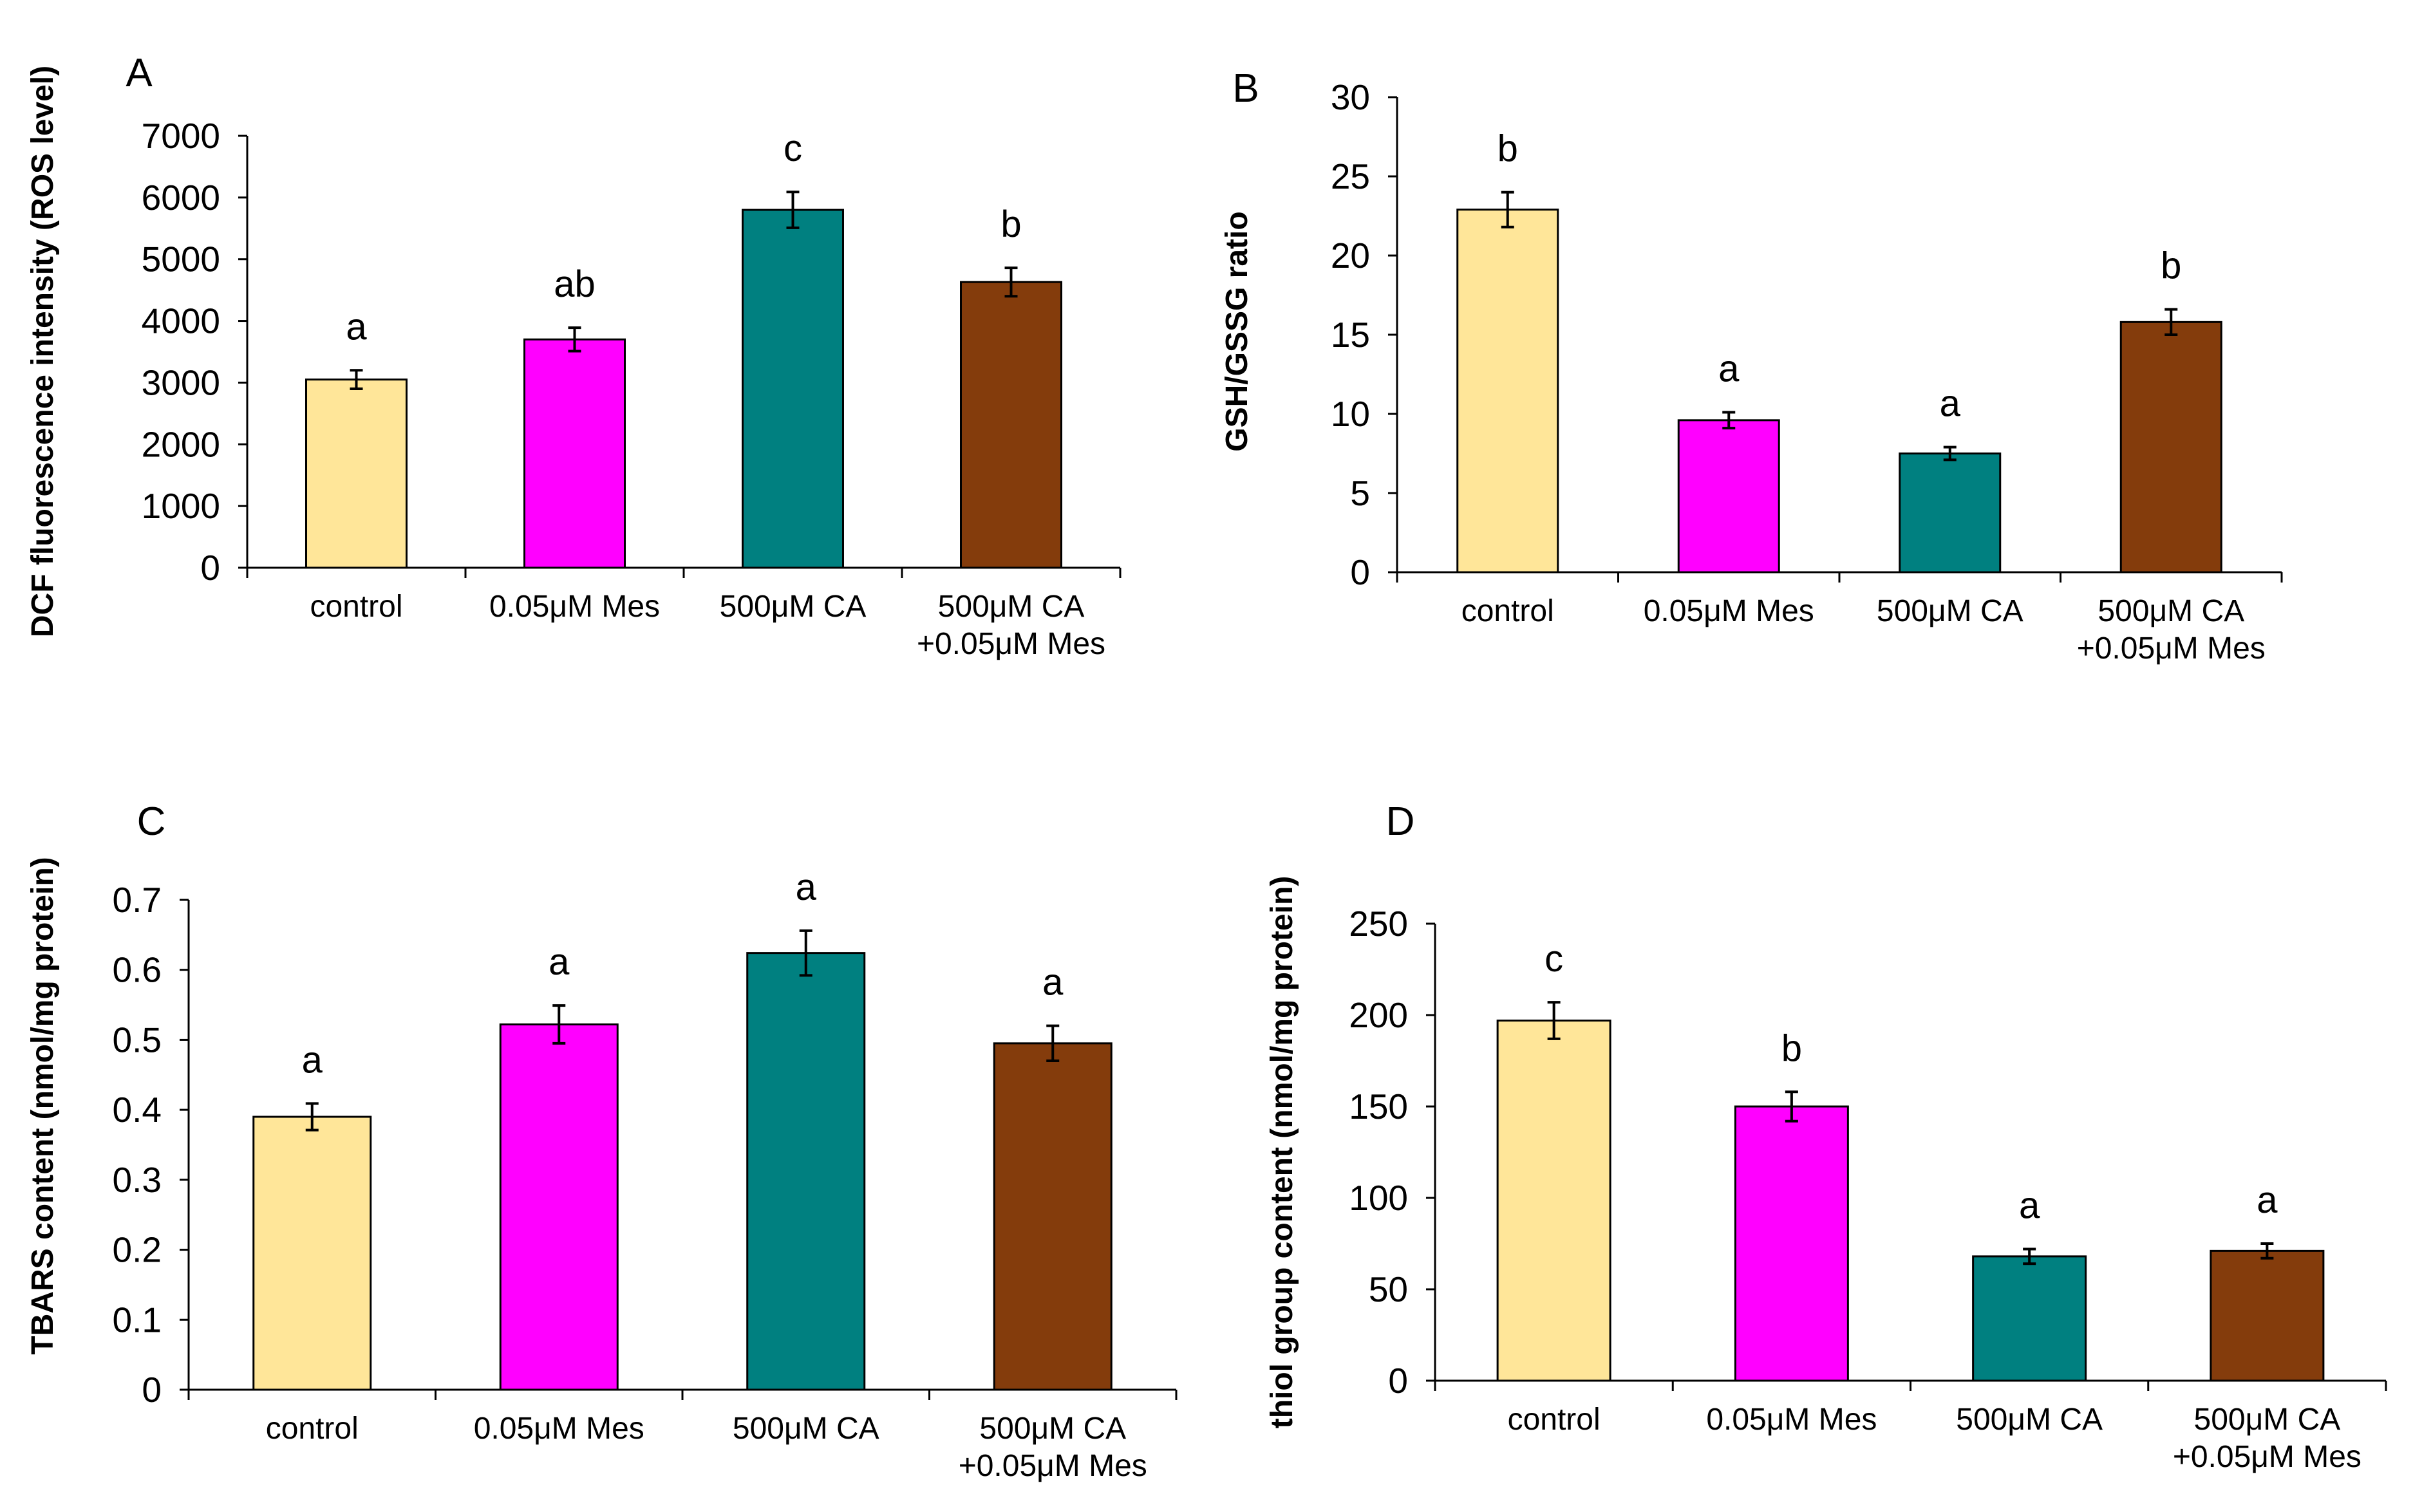 The width and height of the screenshot is (2413, 1512). Describe the element at coordinates (137, 1319) in the screenshot. I see `y-tick-label: 0.1` at that location.